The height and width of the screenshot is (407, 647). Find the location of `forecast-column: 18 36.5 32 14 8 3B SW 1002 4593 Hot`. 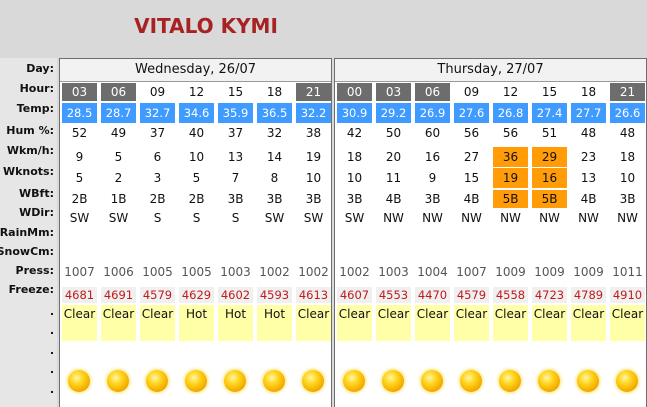

forecast-column: 18 36.5 32 14 8 3B SW 1002 4593 Hot is located at coordinates (274, 233).